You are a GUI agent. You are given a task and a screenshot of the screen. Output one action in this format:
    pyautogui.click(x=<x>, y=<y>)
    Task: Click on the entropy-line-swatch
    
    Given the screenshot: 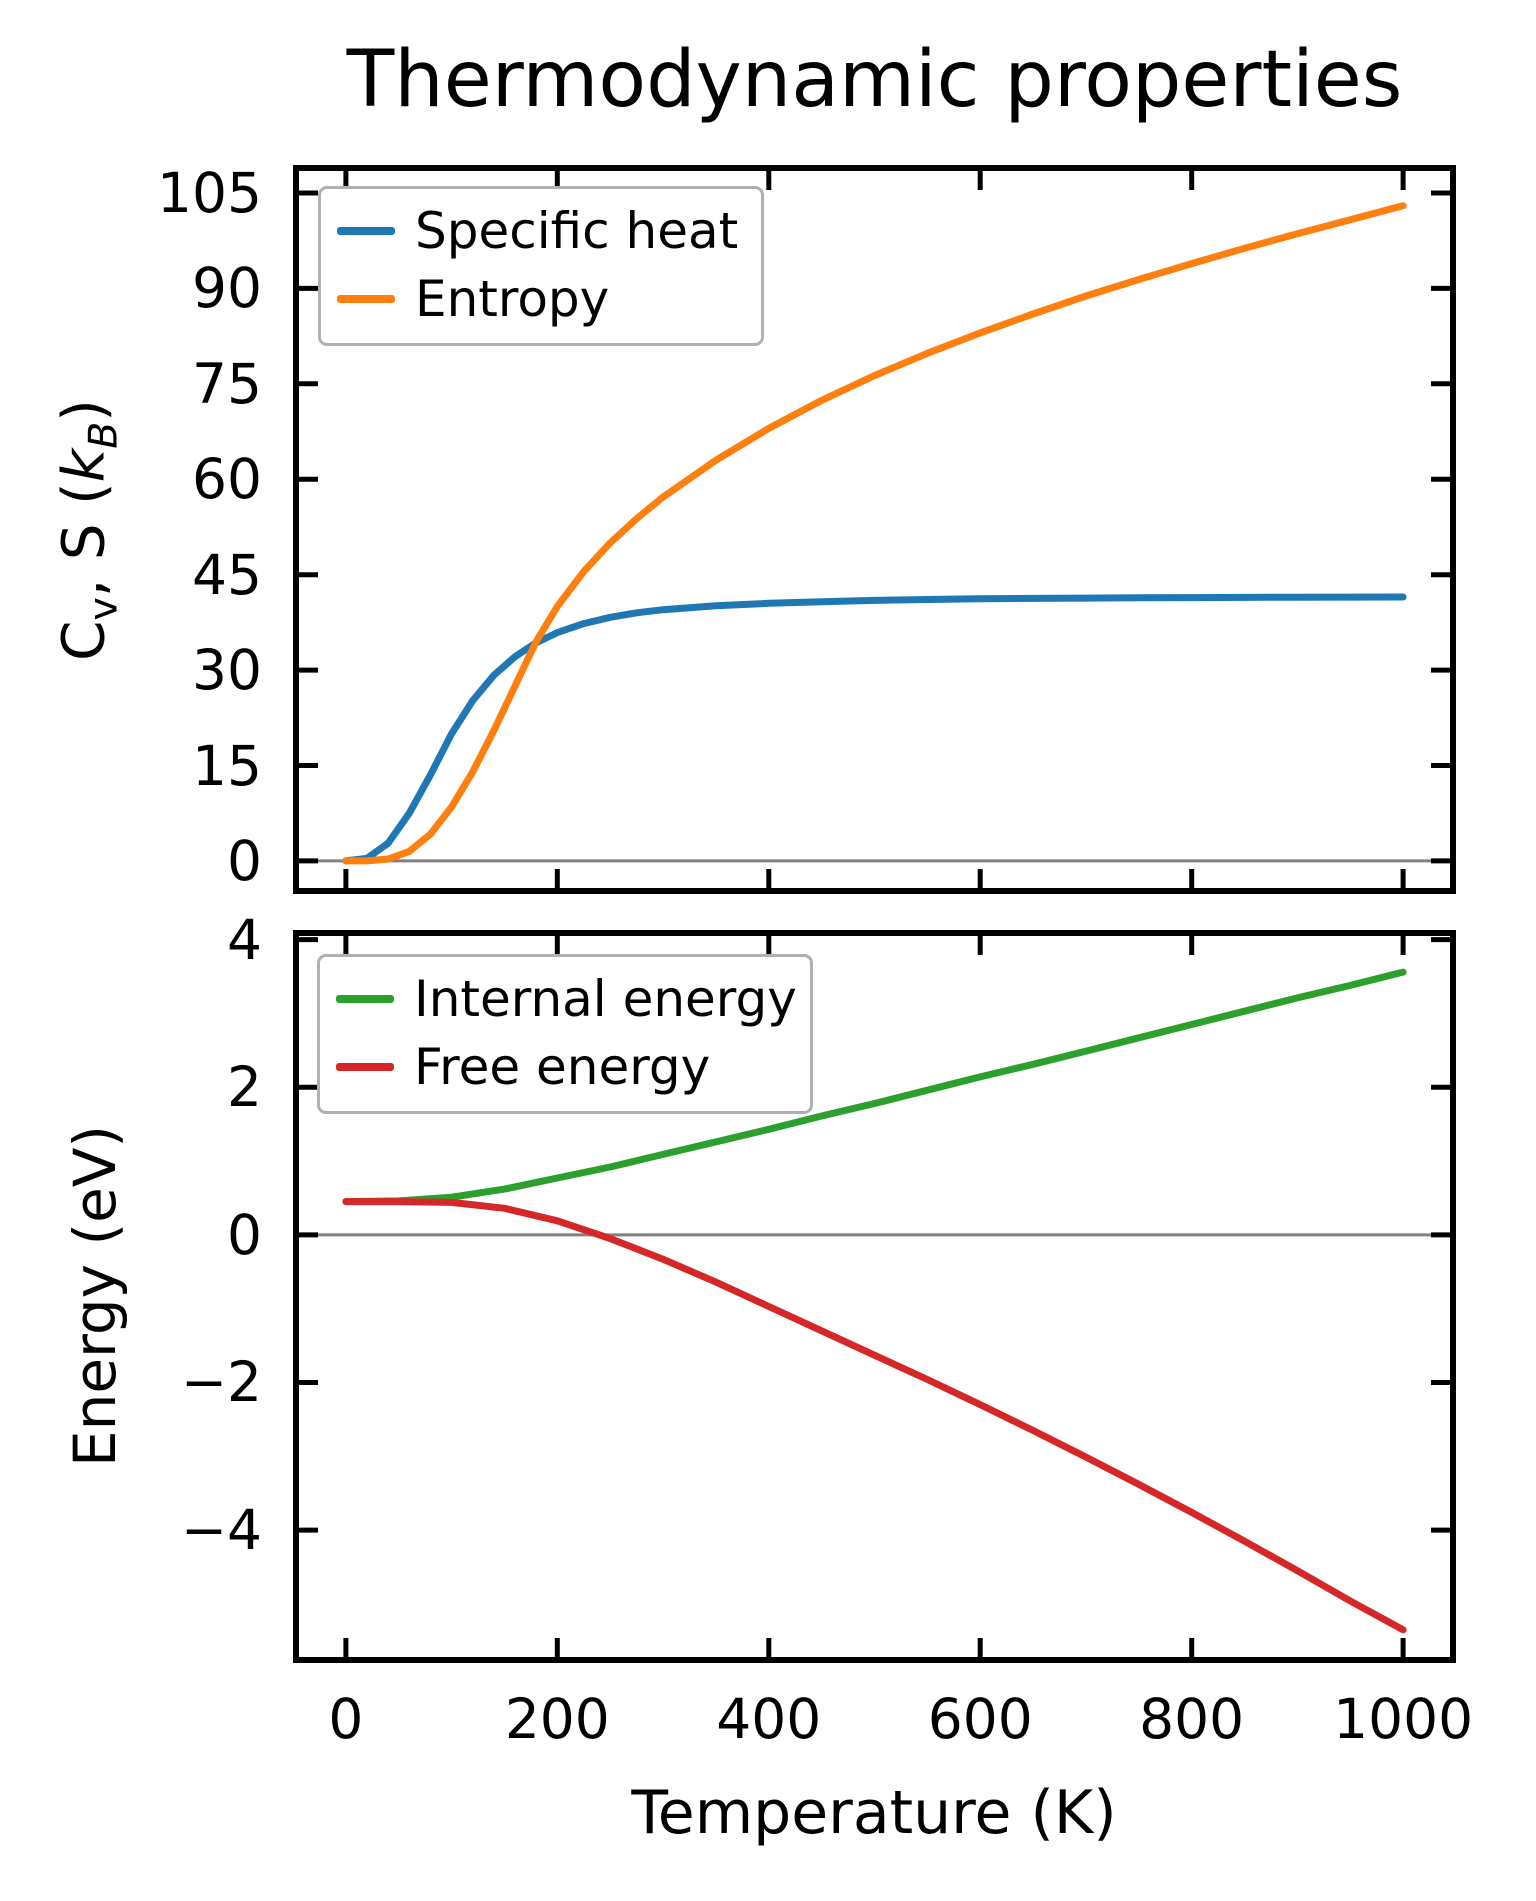 What is the action you would take?
    pyautogui.click(x=366, y=299)
    